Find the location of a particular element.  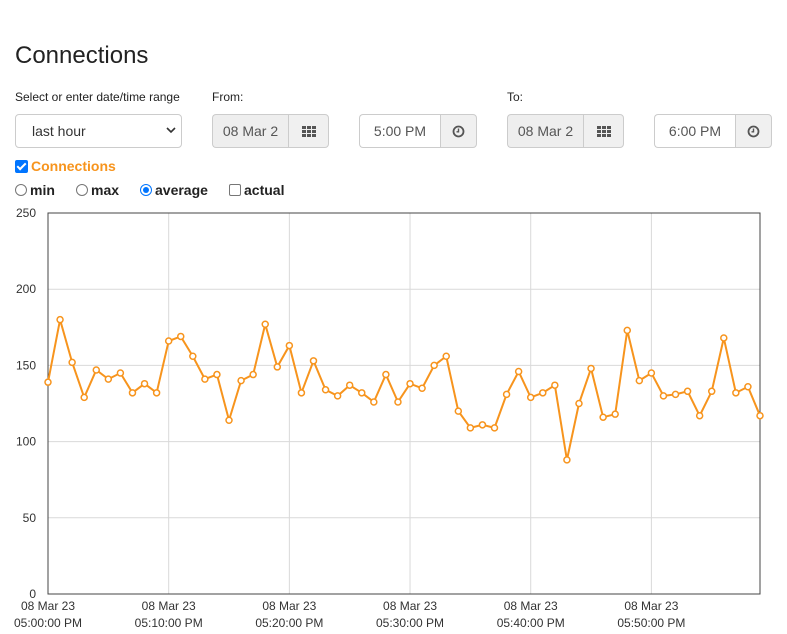

from-time-group: 5:00 PM is located at coordinates (418, 131).